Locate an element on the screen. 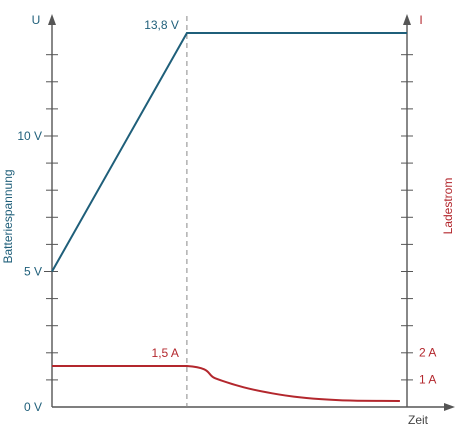  left-axis-symbol: U is located at coordinates (36, 20).